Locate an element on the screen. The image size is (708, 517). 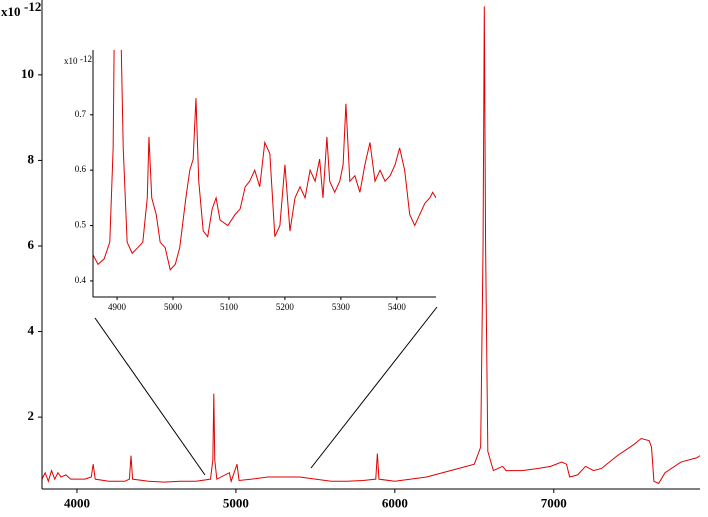
y-tick-label: 0.5 is located at coordinates (81, 225).